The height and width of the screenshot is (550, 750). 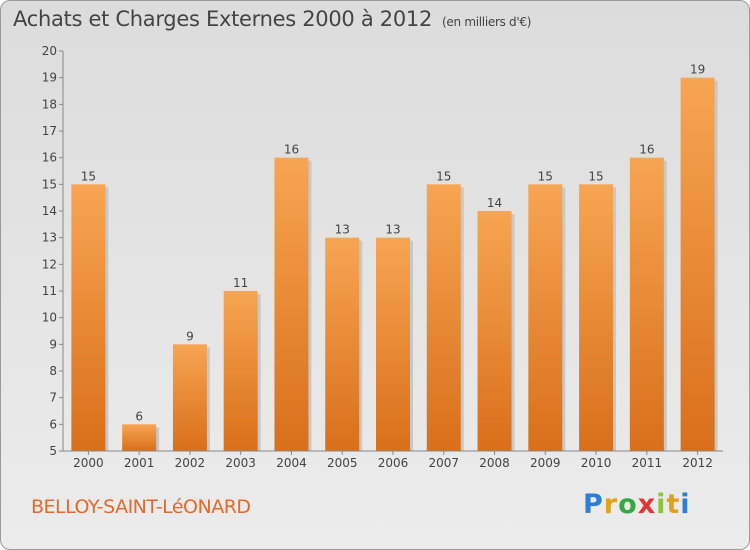 I want to click on x-tick-label: 2003, so click(x=240, y=463).